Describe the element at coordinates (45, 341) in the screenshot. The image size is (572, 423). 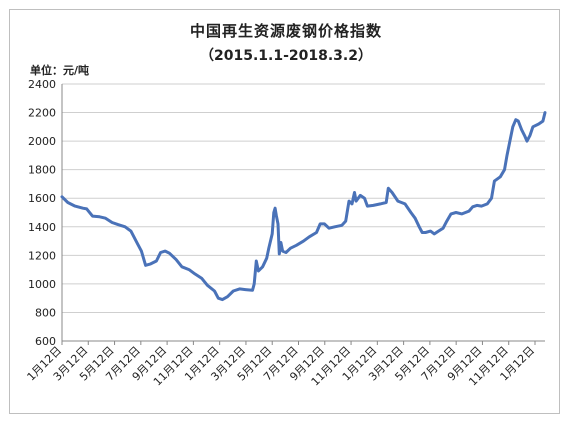
I see `y-tick-label: 600` at that location.